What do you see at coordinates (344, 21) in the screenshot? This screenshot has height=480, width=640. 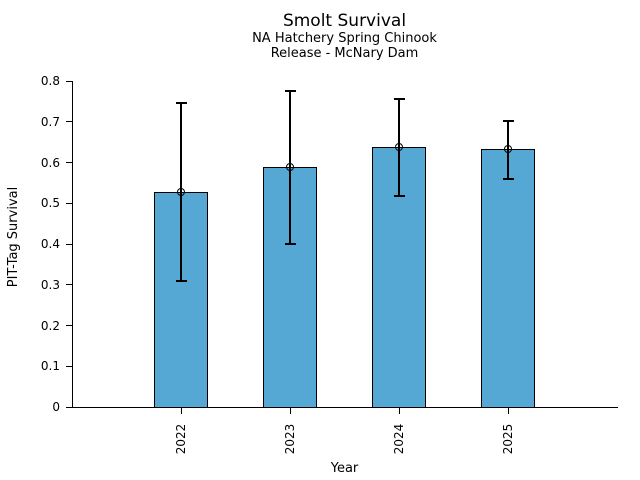 I see `chart-title: Smolt Survival` at bounding box center [344, 21].